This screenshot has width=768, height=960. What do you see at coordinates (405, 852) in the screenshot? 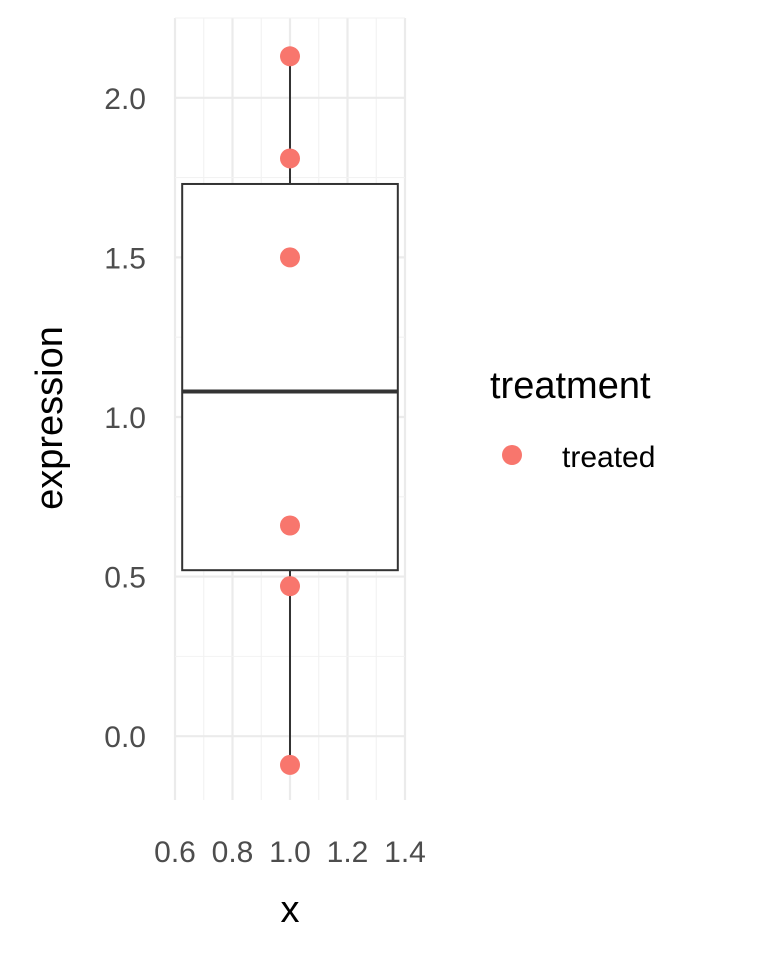
I see `x-tick-label: 1.4` at bounding box center [405, 852].